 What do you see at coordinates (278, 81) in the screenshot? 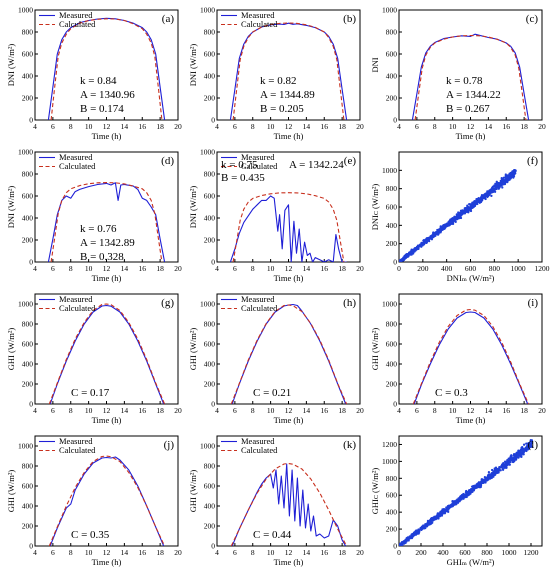
I see `annotation-line: k = 0.82` at bounding box center [278, 81].